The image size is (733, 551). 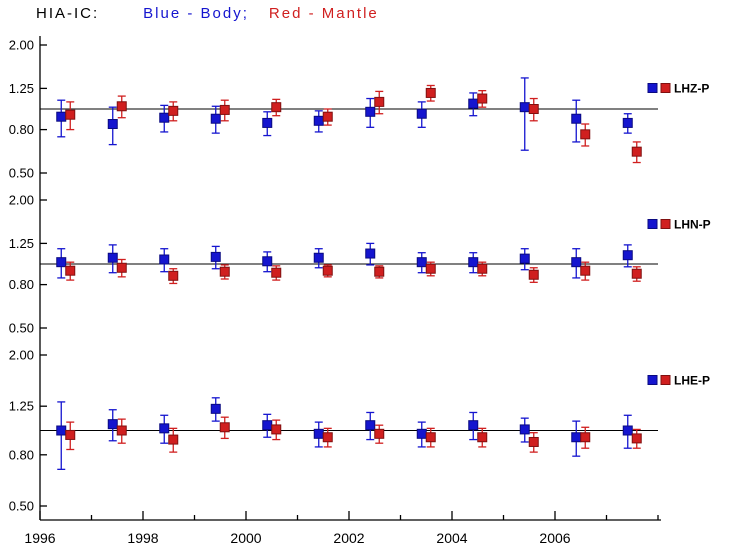 I want to click on title-station-label: HIA-IC:, so click(x=68, y=13).